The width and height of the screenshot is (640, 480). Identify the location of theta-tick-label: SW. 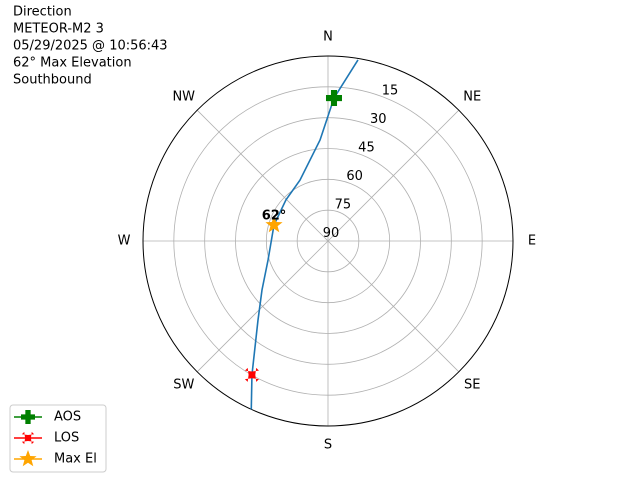
(183, 385).